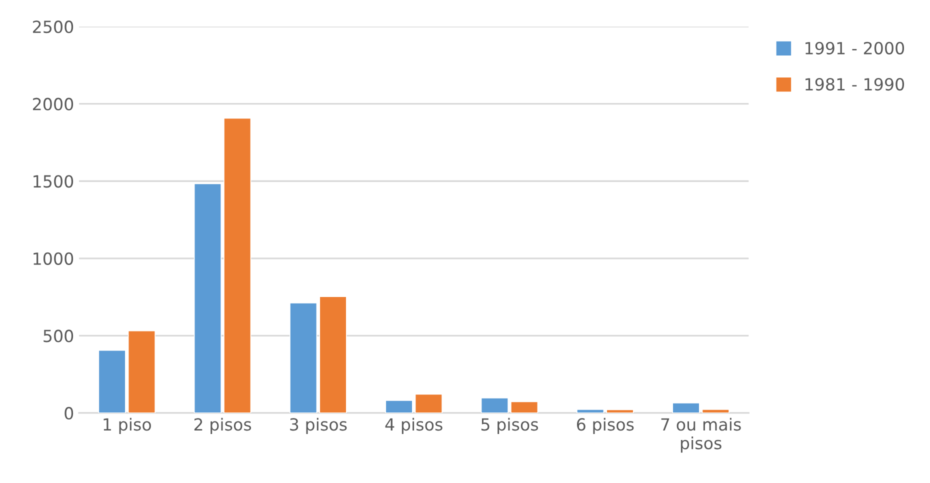 This screenshot has height=483, width=930. Describe the element at coordinates (127, 426) in the screenshot. I see `x-tick-label: 1 piso` at that location.